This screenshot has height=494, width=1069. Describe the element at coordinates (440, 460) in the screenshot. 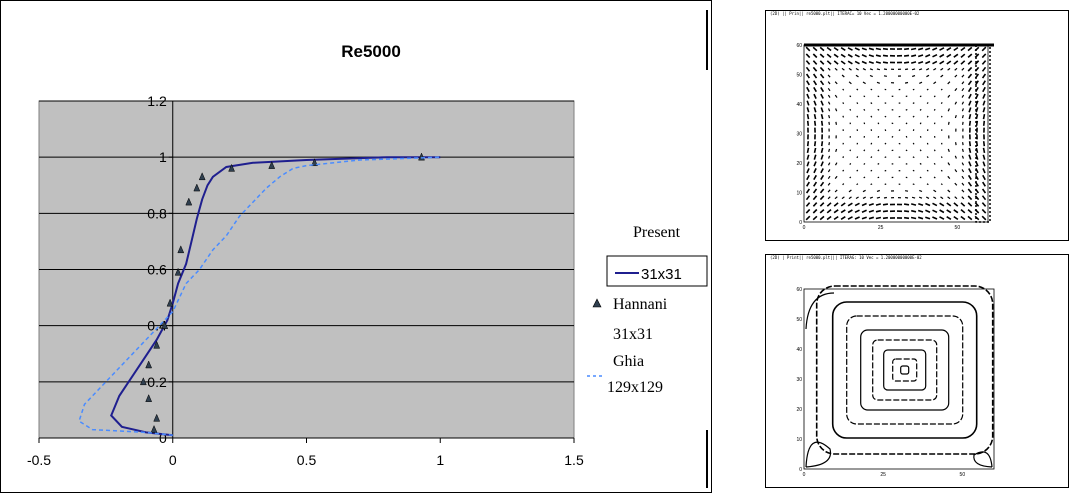

I see `x-tick-label-3: 1` at that location.